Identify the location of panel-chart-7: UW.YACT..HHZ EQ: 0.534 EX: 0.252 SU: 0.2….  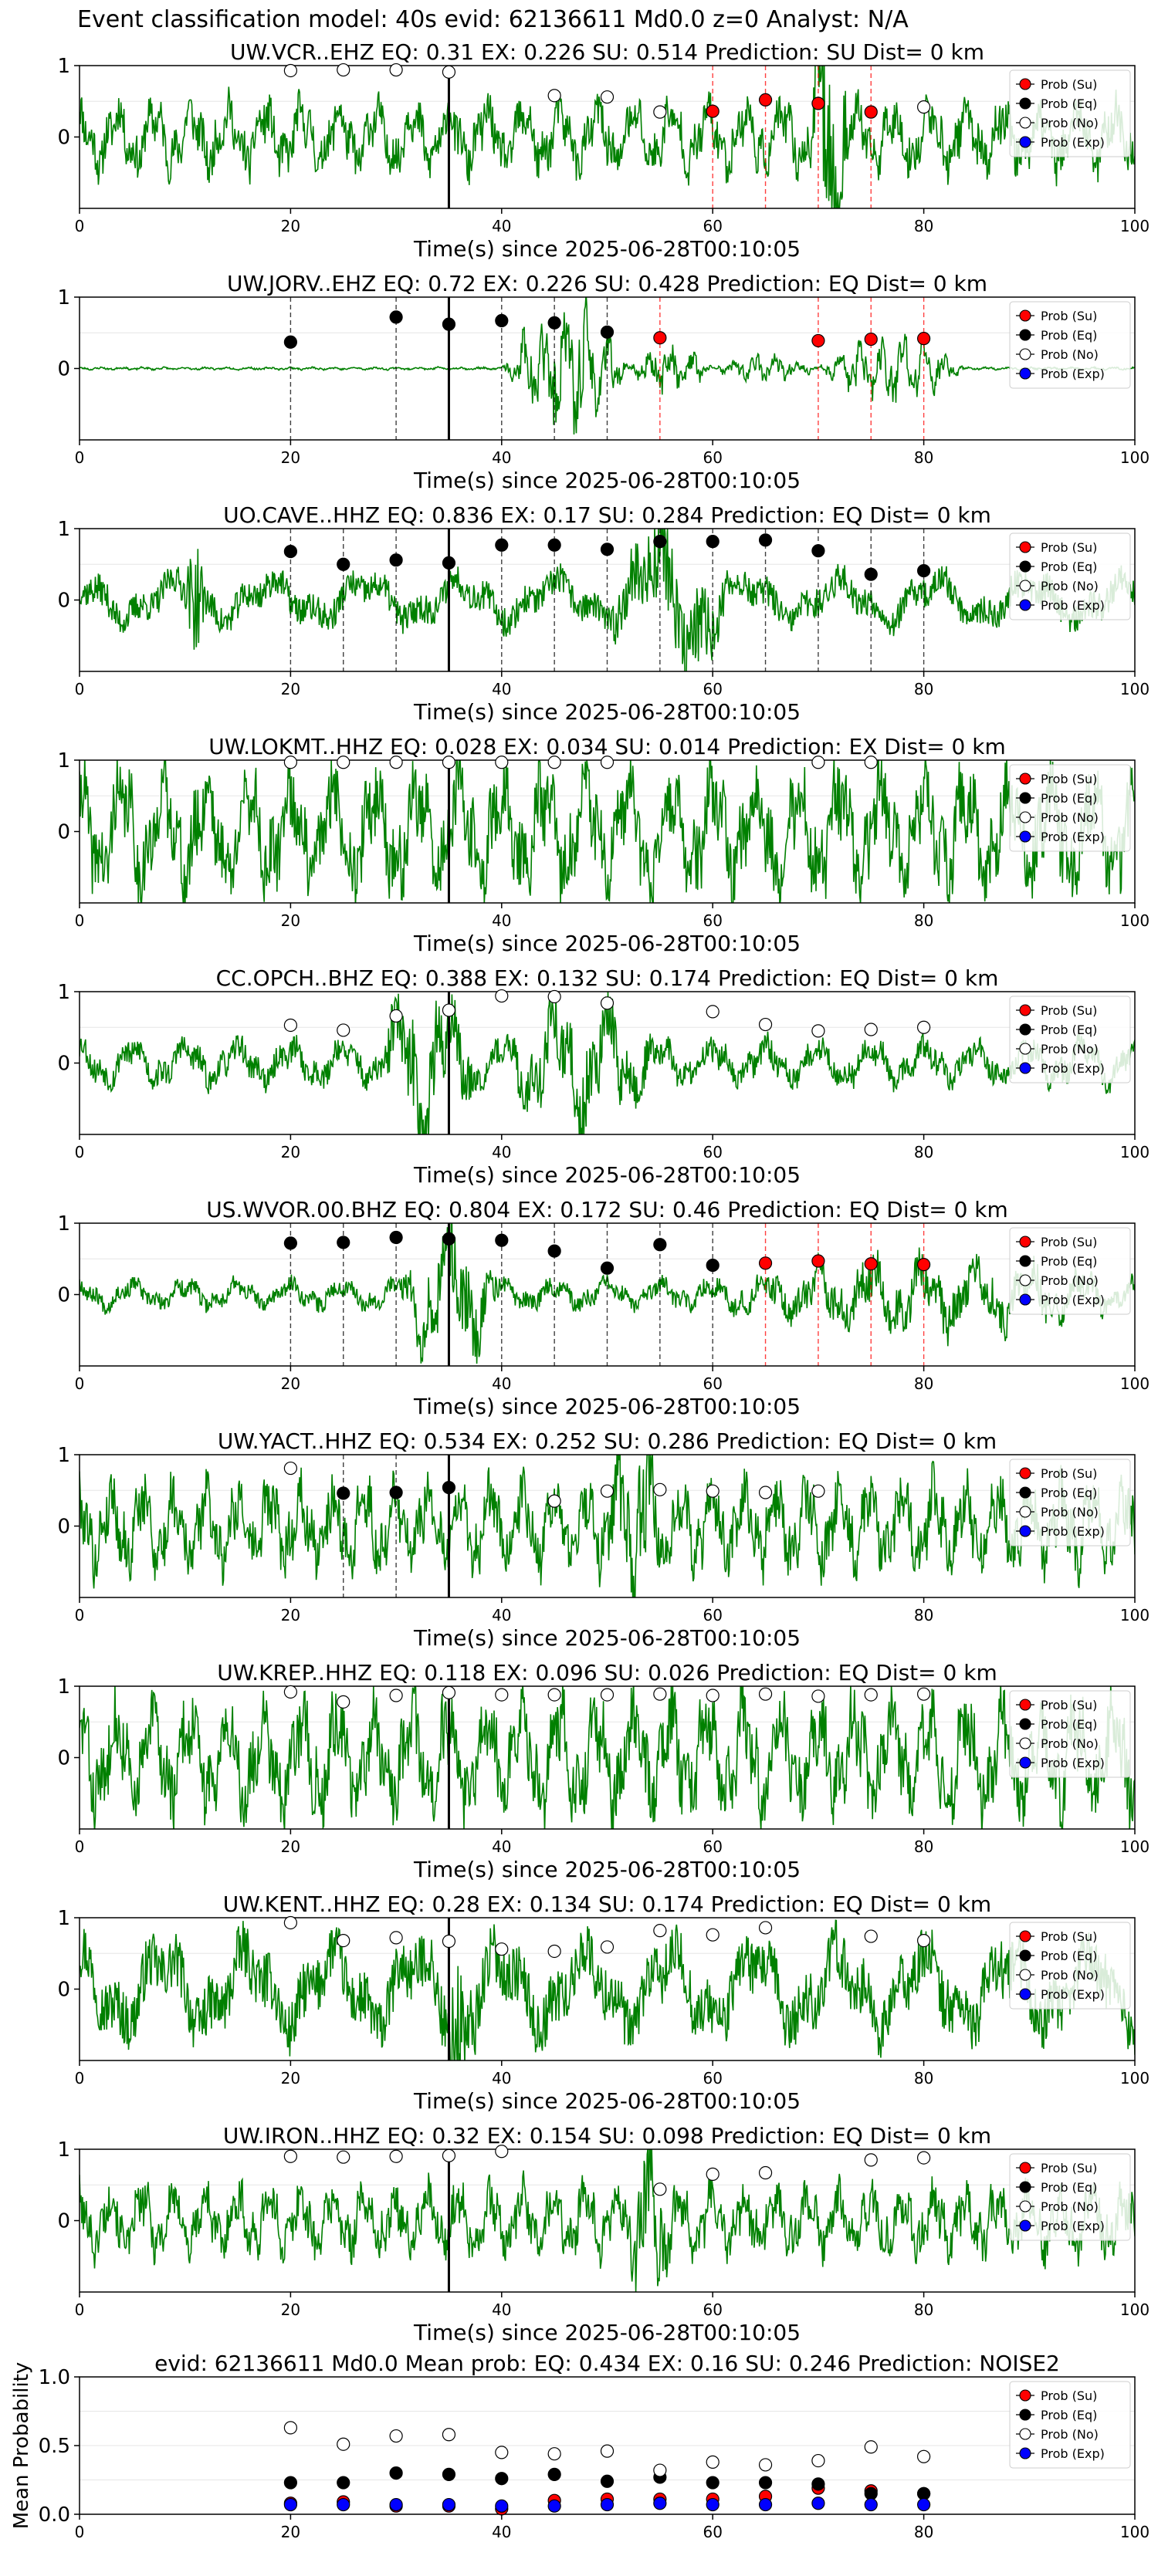
(603, 1539).